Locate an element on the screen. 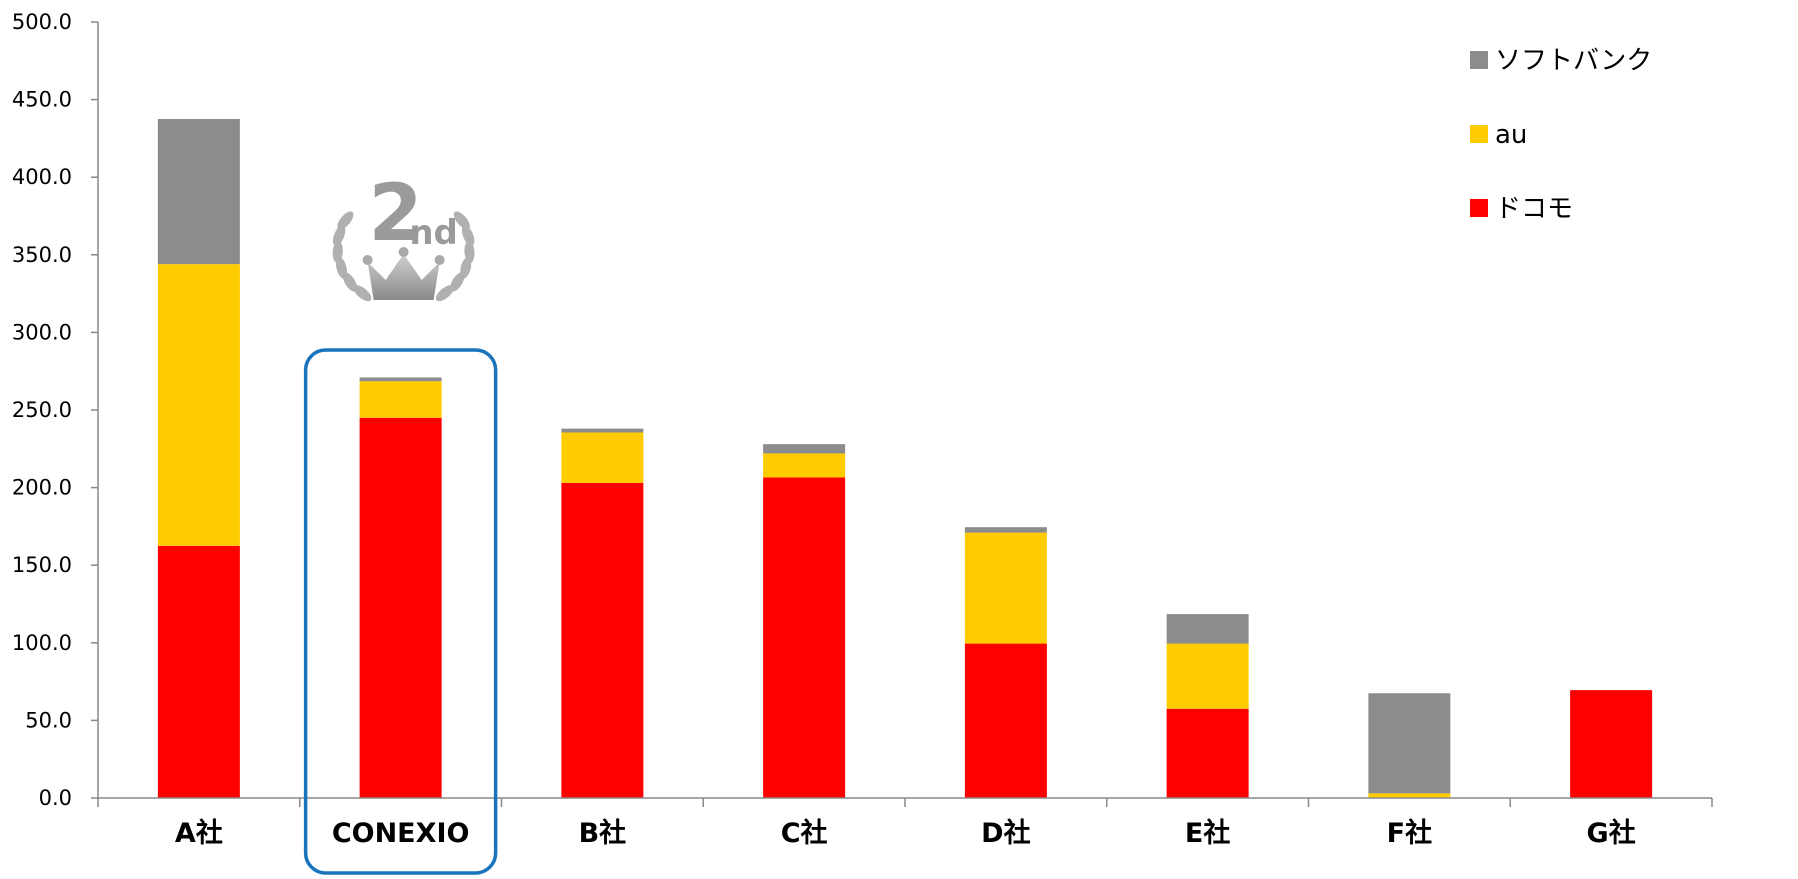 This screenshot has width=1798, height=879. x-tick-label: A社 is located at coordinates (199, 833).